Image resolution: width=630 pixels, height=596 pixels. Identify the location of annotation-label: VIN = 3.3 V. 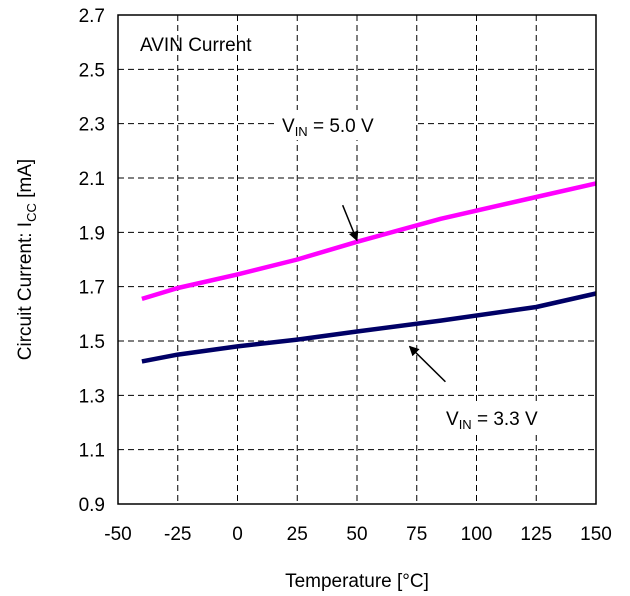
(492, 420).